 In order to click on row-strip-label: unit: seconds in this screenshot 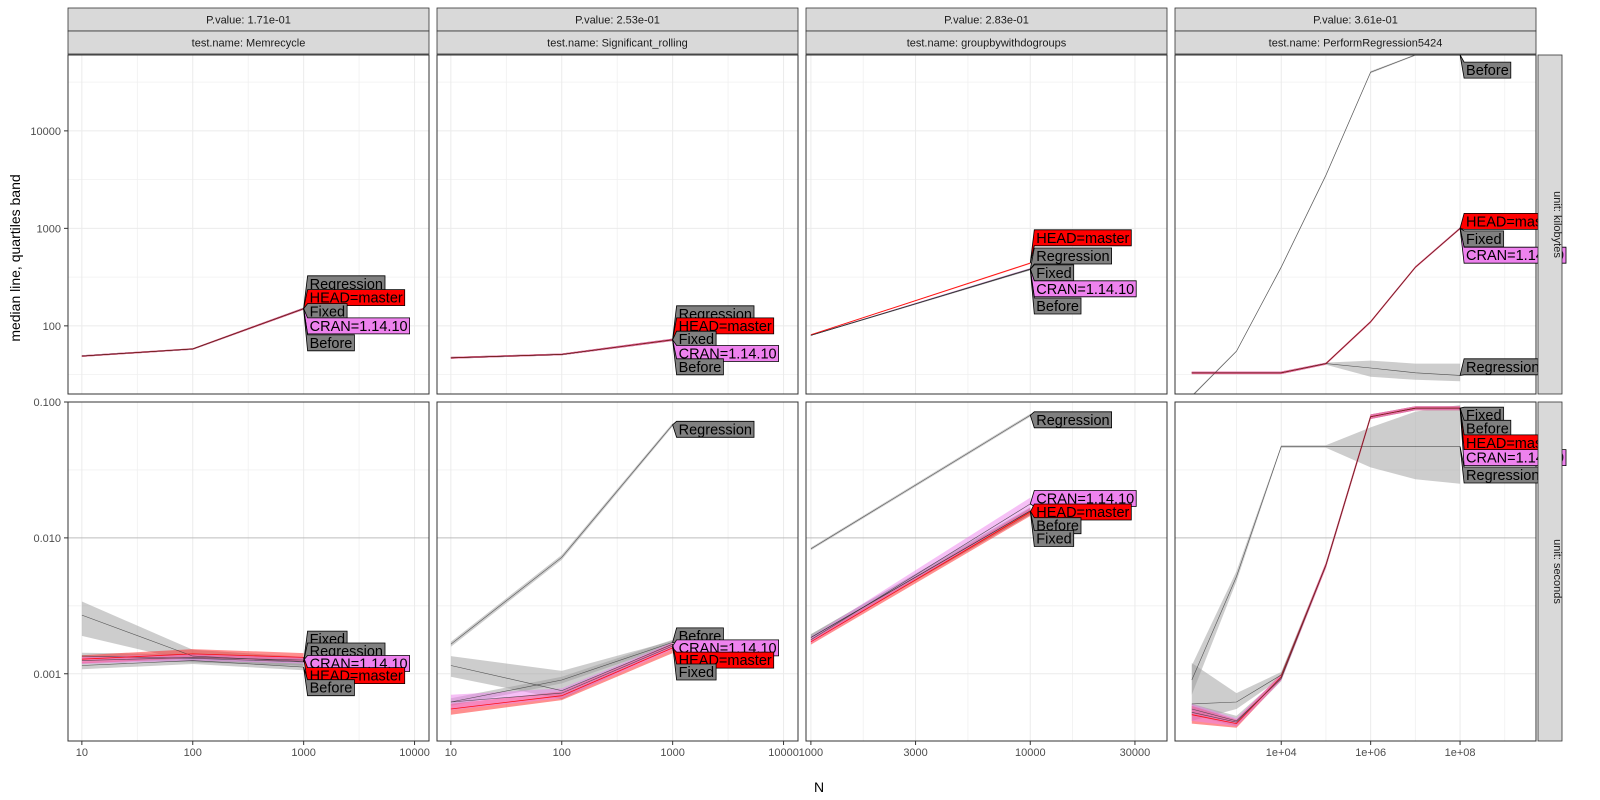, I will do `click(1557, 571)`.